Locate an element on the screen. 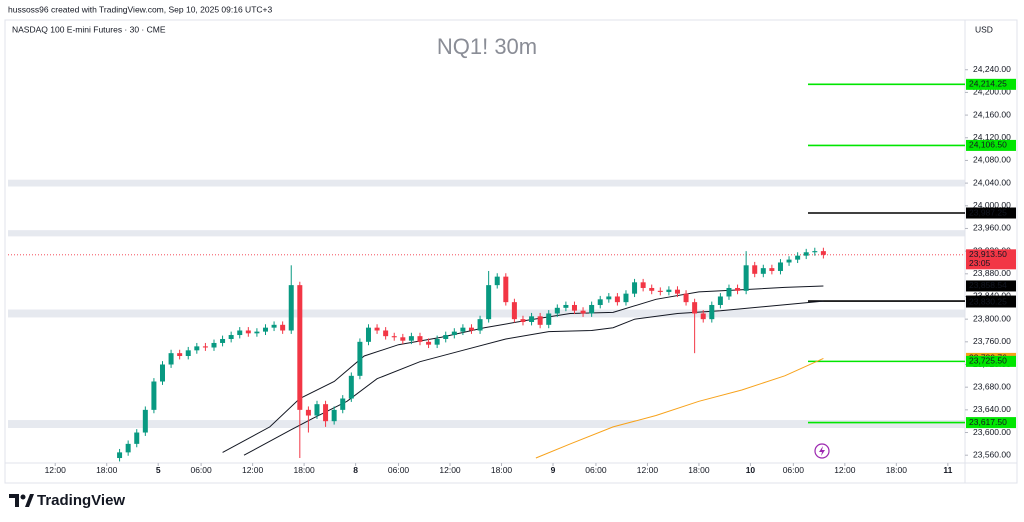  y-tick-label: 24,200.00 is located at coordinates (992, 92).